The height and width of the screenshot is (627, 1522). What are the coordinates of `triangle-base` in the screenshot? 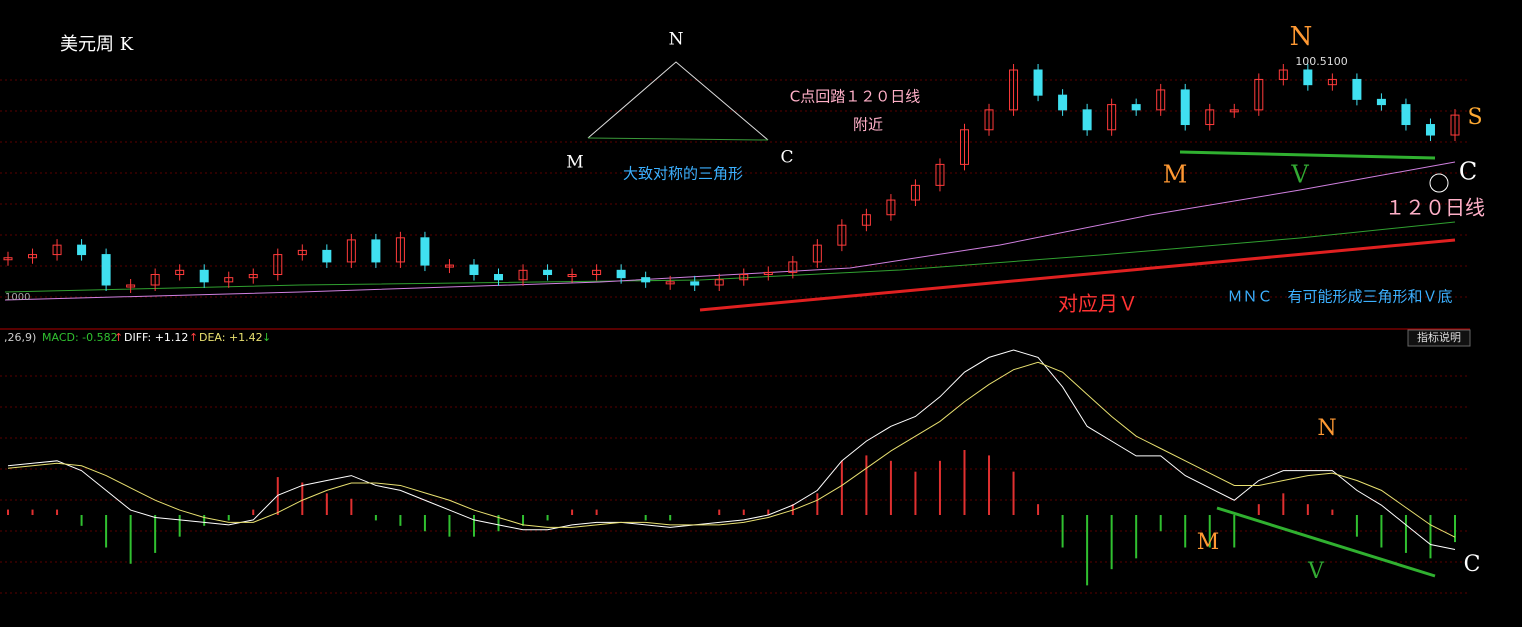 It's located at (678, 139).